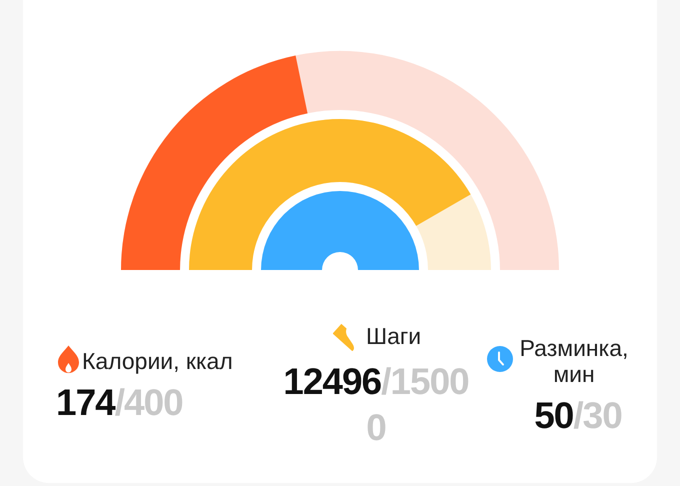 The height and width of the screenshot is (486, 680). Describe the element at coordinates (554, 415) in the screenshot. I see `data-label: 50` at that location.